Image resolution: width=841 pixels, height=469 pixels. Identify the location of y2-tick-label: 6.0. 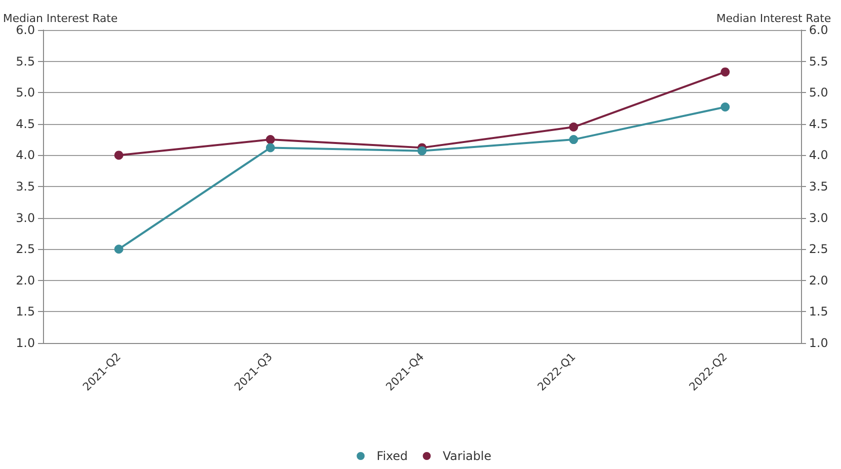
(818, 30).